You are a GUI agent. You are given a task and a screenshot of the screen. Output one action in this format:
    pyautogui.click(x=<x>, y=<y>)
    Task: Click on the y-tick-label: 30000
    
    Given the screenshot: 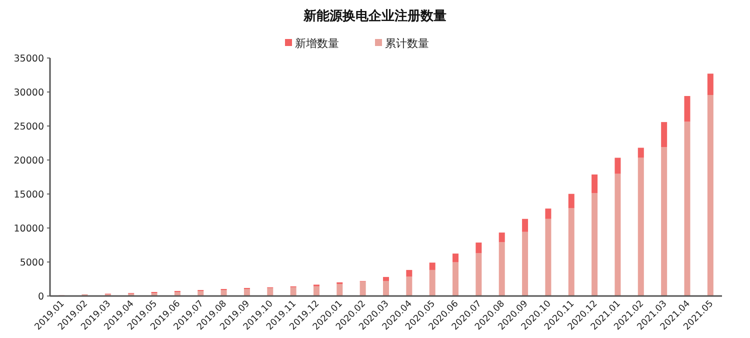 What is the action you would take?
    pyautogui.click(x=29, y=93)
    